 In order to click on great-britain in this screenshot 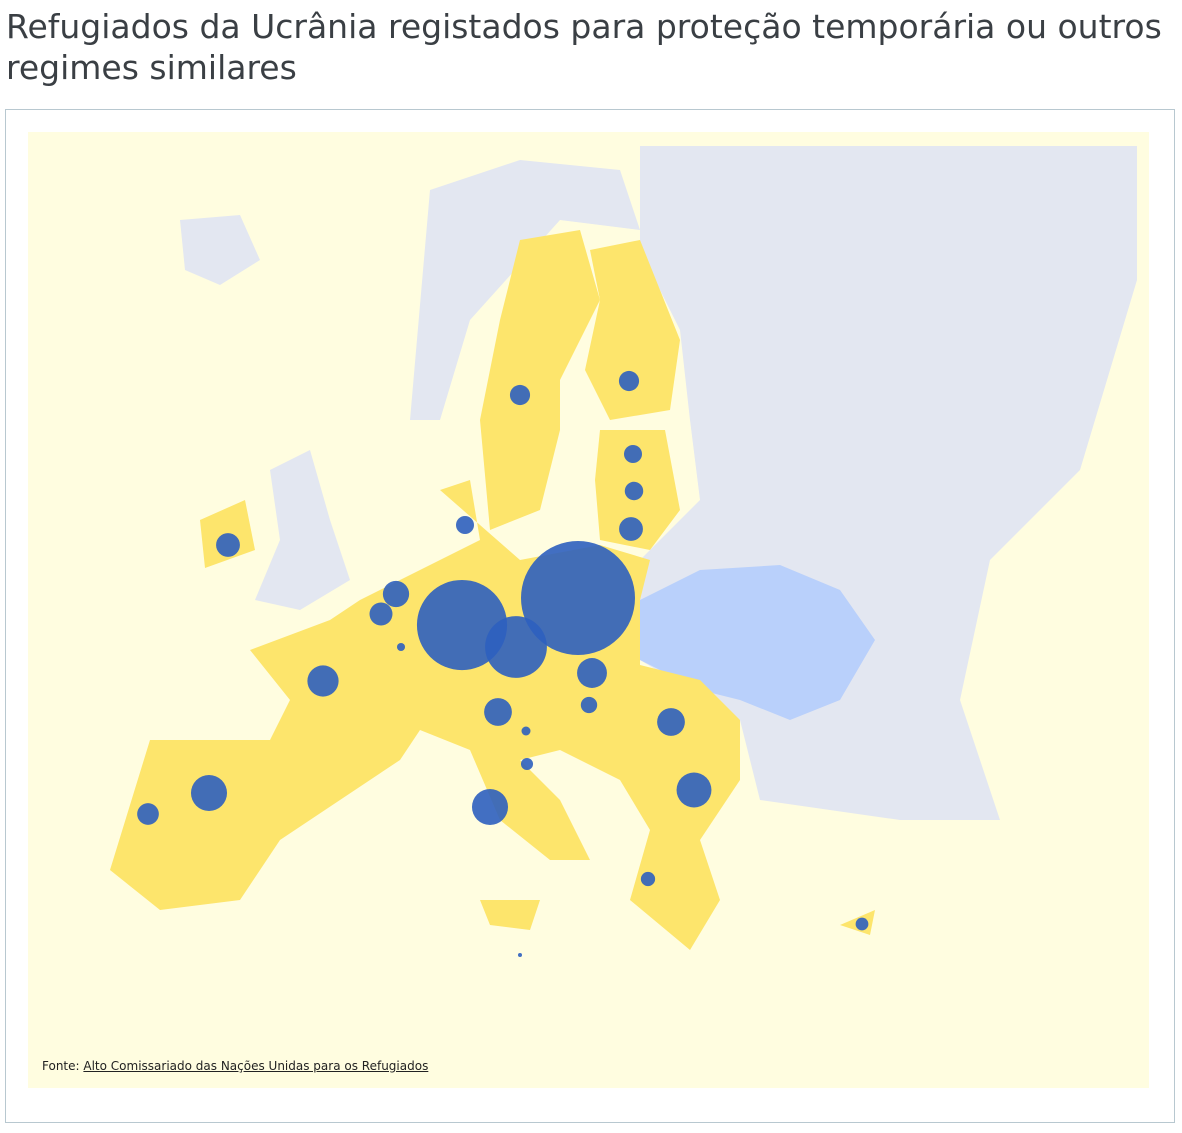, I will do `click(302, 530)`.